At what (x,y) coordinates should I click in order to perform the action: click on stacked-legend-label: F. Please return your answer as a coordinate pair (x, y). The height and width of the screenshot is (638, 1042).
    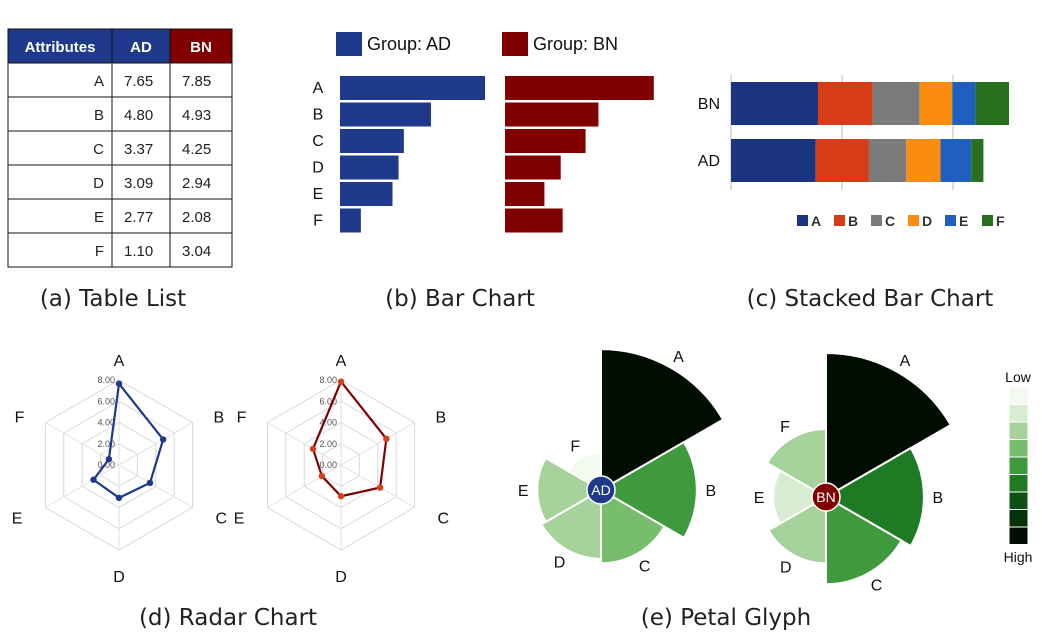
    Looking at the image, I should click on (1000, 221).